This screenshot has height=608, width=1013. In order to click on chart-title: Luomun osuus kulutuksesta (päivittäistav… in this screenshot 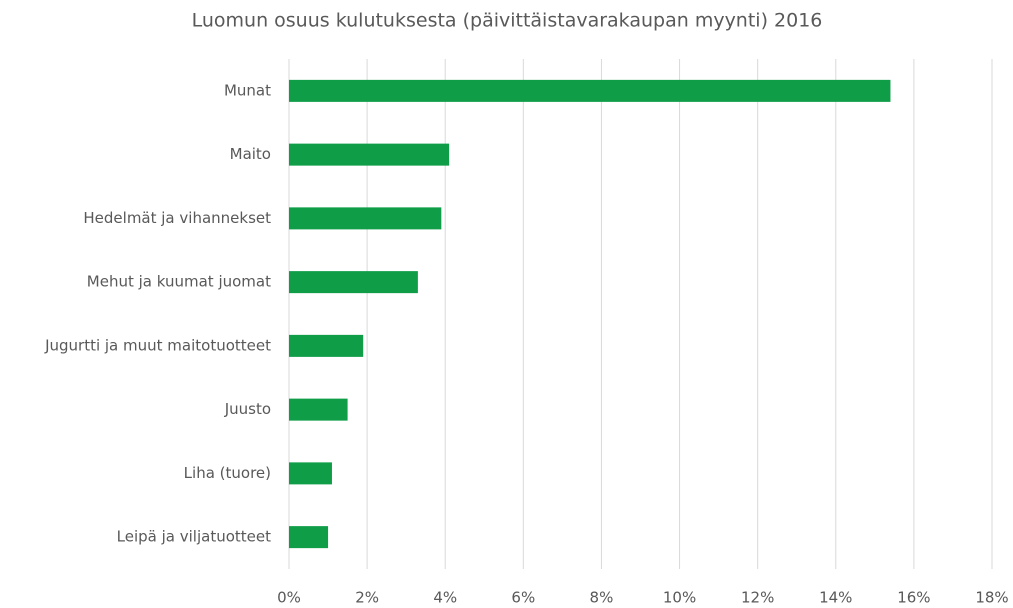, I will do `click(507, 21)`.